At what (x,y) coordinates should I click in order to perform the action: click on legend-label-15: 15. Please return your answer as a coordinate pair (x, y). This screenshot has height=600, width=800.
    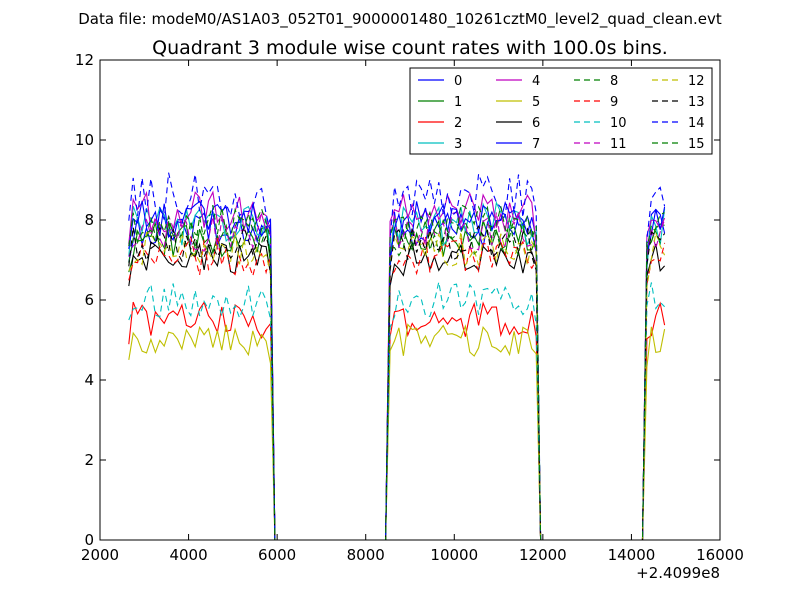
    Looking at the image, I should click on (696, 144).